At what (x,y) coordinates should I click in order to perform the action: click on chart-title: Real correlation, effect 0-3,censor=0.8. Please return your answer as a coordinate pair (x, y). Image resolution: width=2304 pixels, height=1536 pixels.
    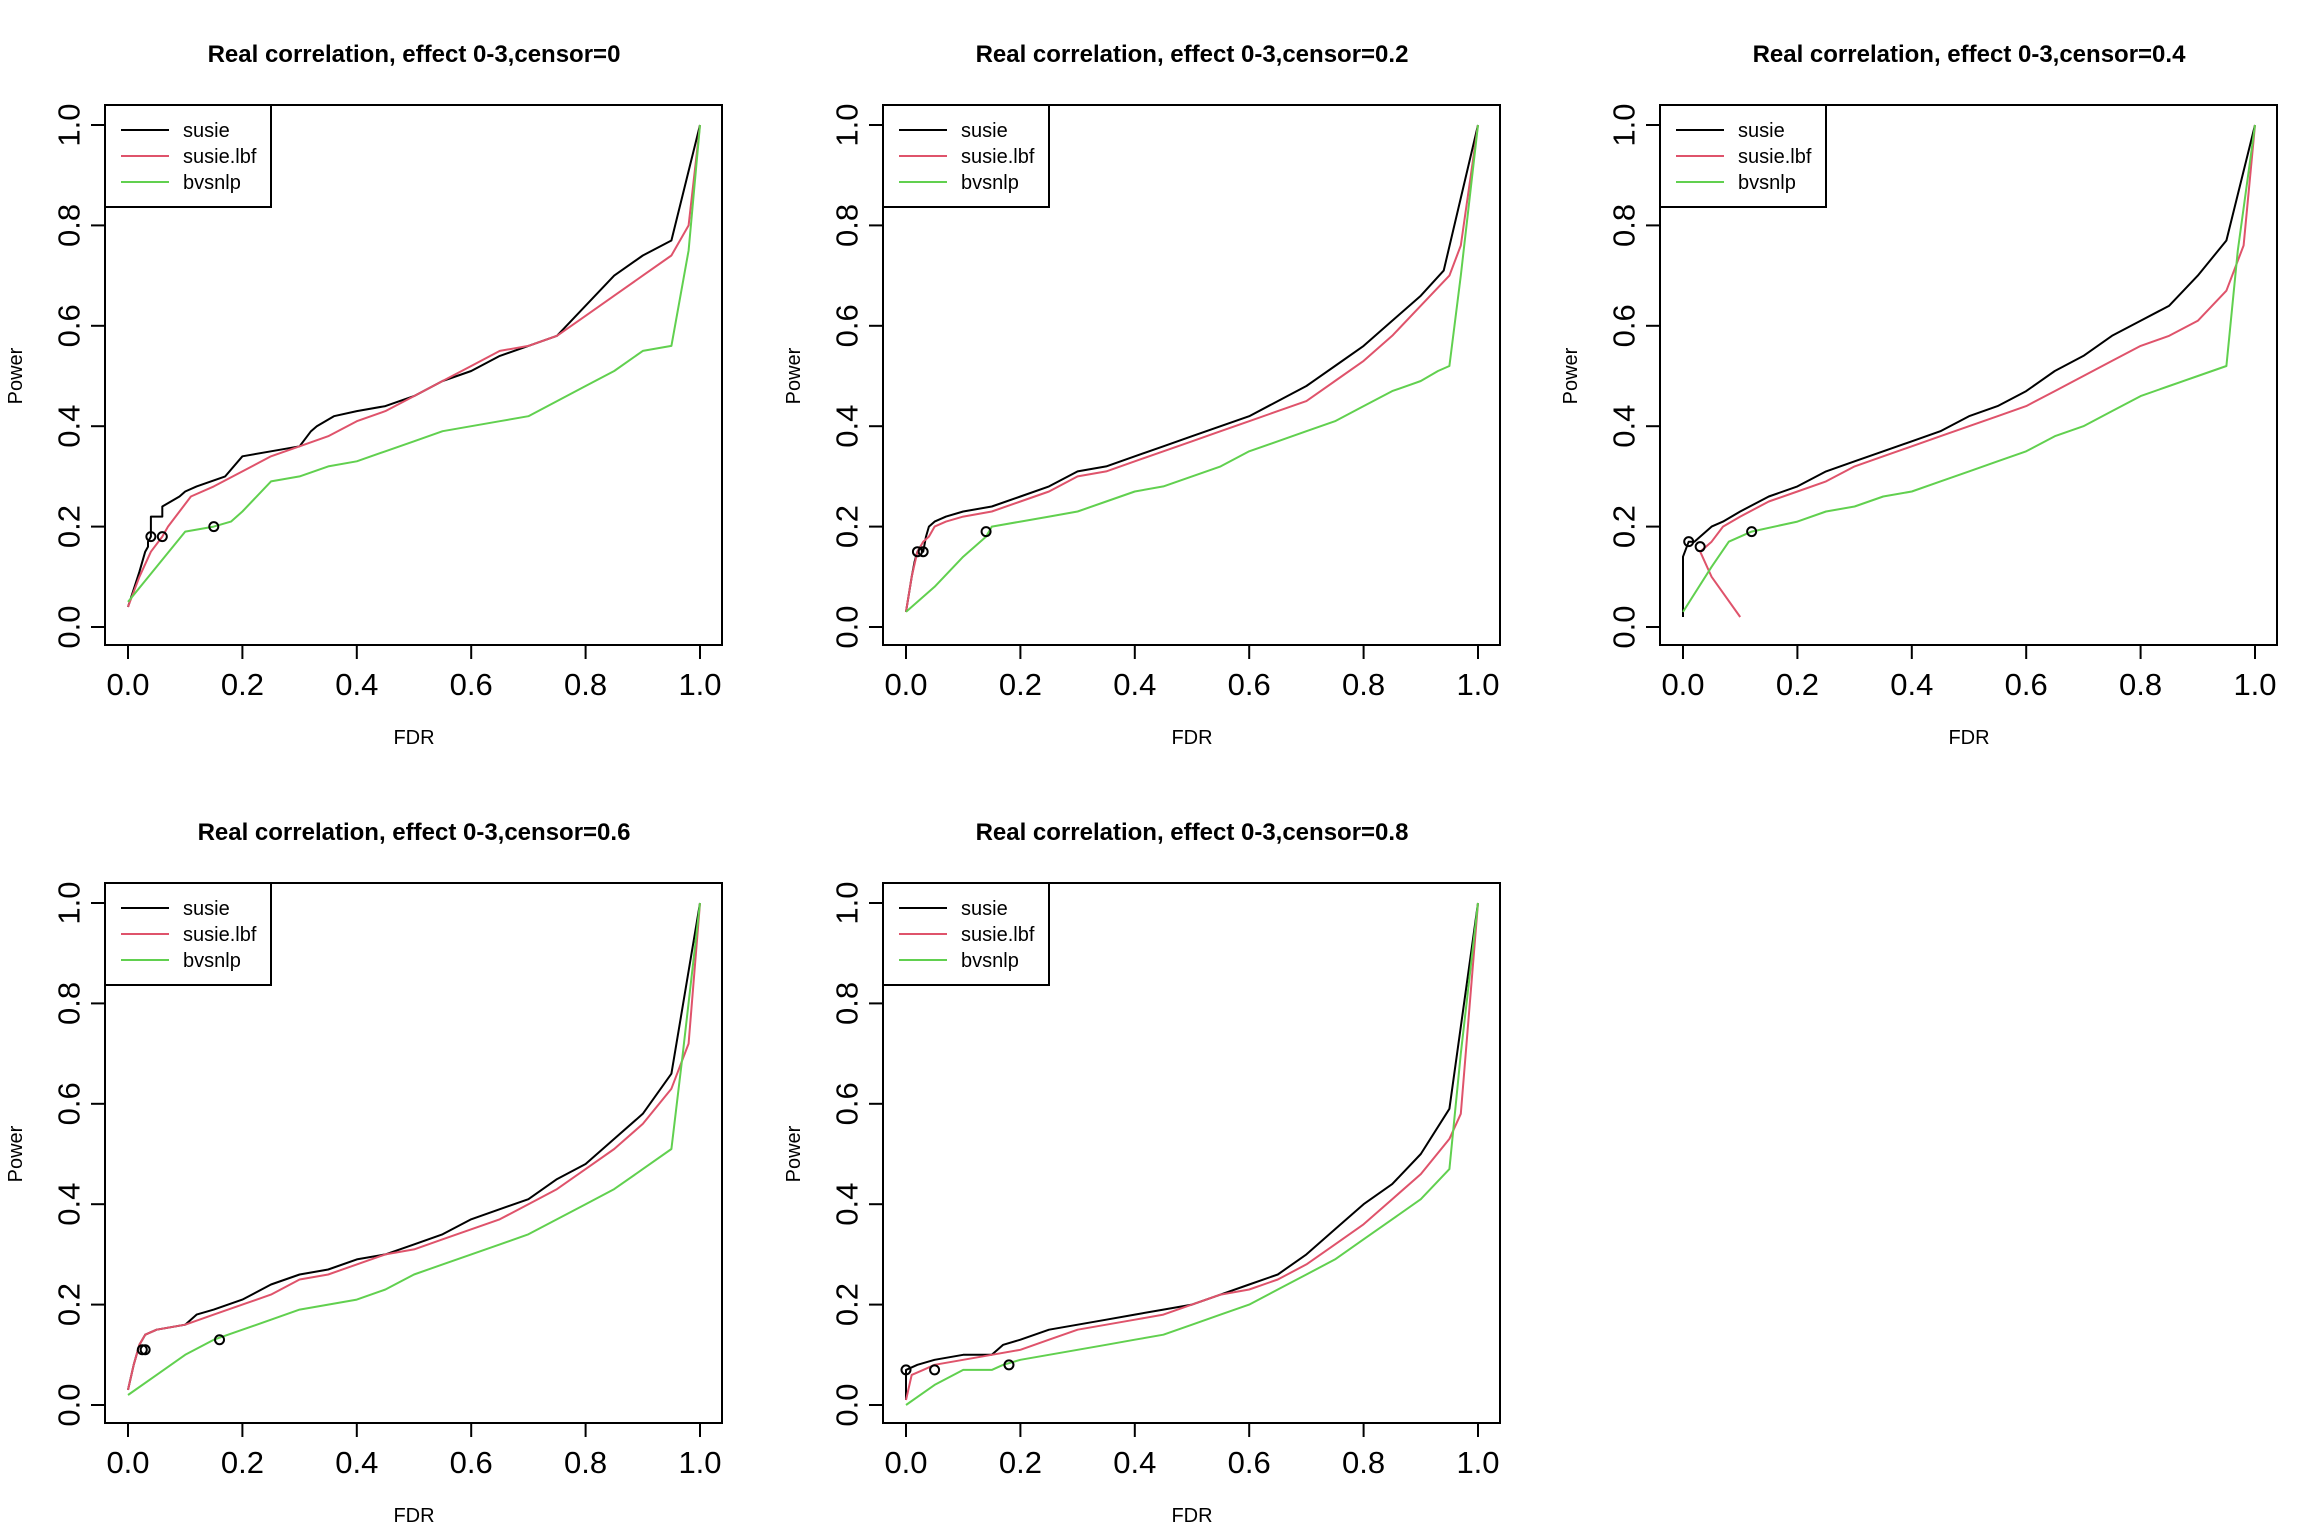
    Looking at the image, I should click on (1192, 832).